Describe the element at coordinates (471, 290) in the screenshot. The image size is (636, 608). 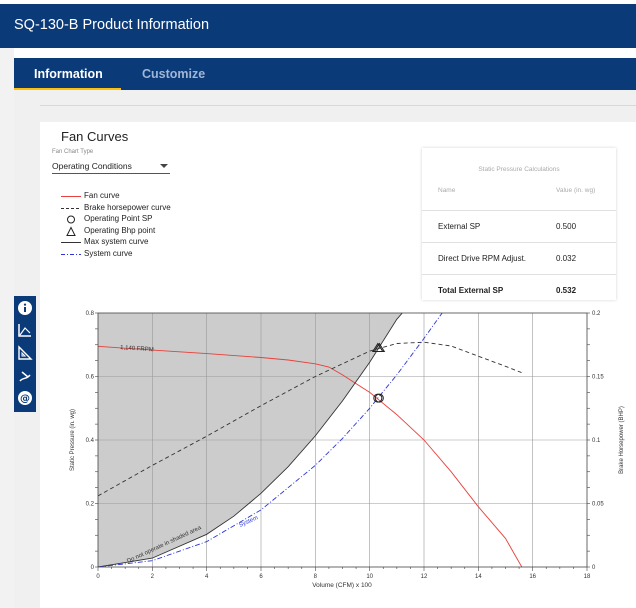
I see `sp-row-name: Total External SP` at that location.